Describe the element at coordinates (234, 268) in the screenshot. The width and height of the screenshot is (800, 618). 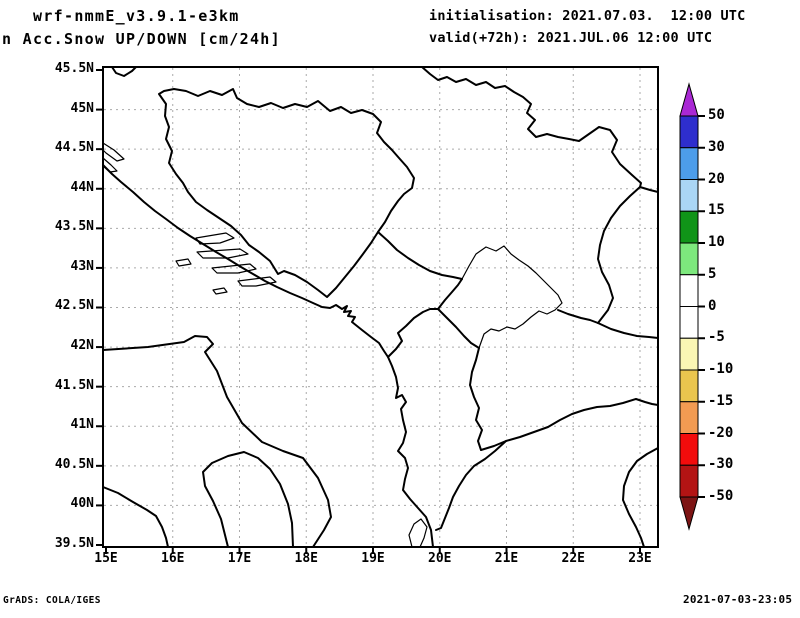
I see `island-korcula` at that location.